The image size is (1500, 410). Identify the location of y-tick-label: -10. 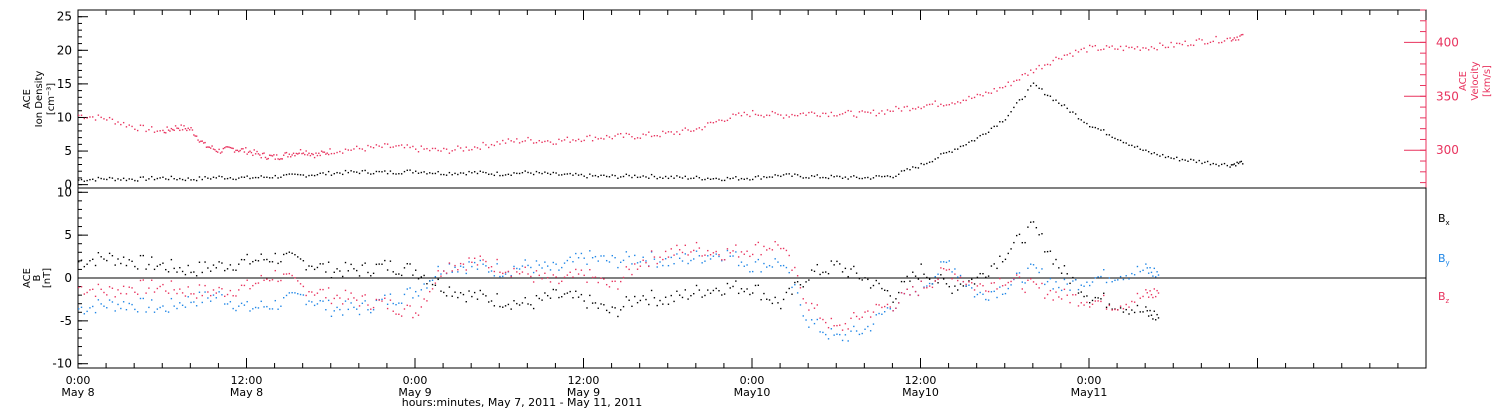
(62, 364).